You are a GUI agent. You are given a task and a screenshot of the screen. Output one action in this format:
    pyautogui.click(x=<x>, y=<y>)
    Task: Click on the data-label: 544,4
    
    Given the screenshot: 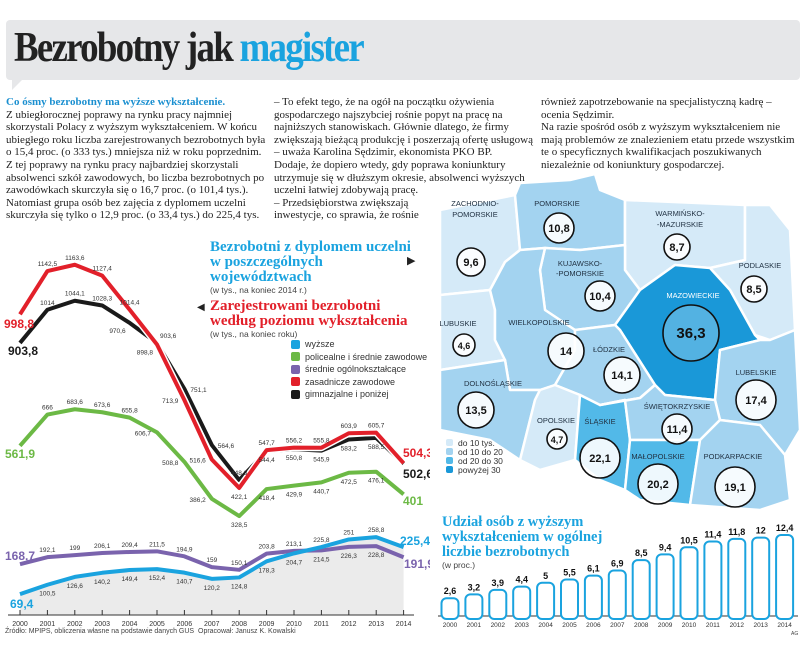 What is the action you would take?
    pyautogui.click(x=266, y=460)
    